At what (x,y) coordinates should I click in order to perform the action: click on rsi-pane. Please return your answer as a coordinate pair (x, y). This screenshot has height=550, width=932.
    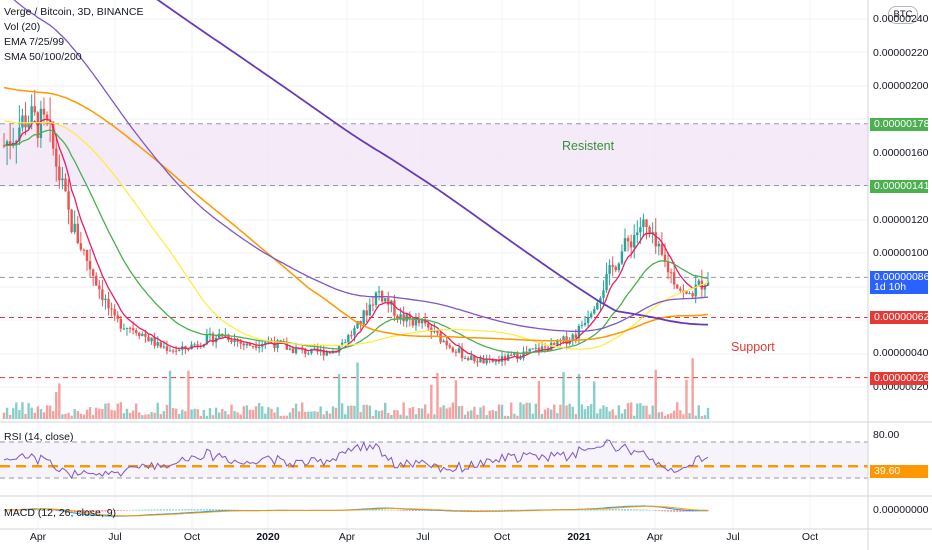
    Looking at the image, I should click on (434, 459).